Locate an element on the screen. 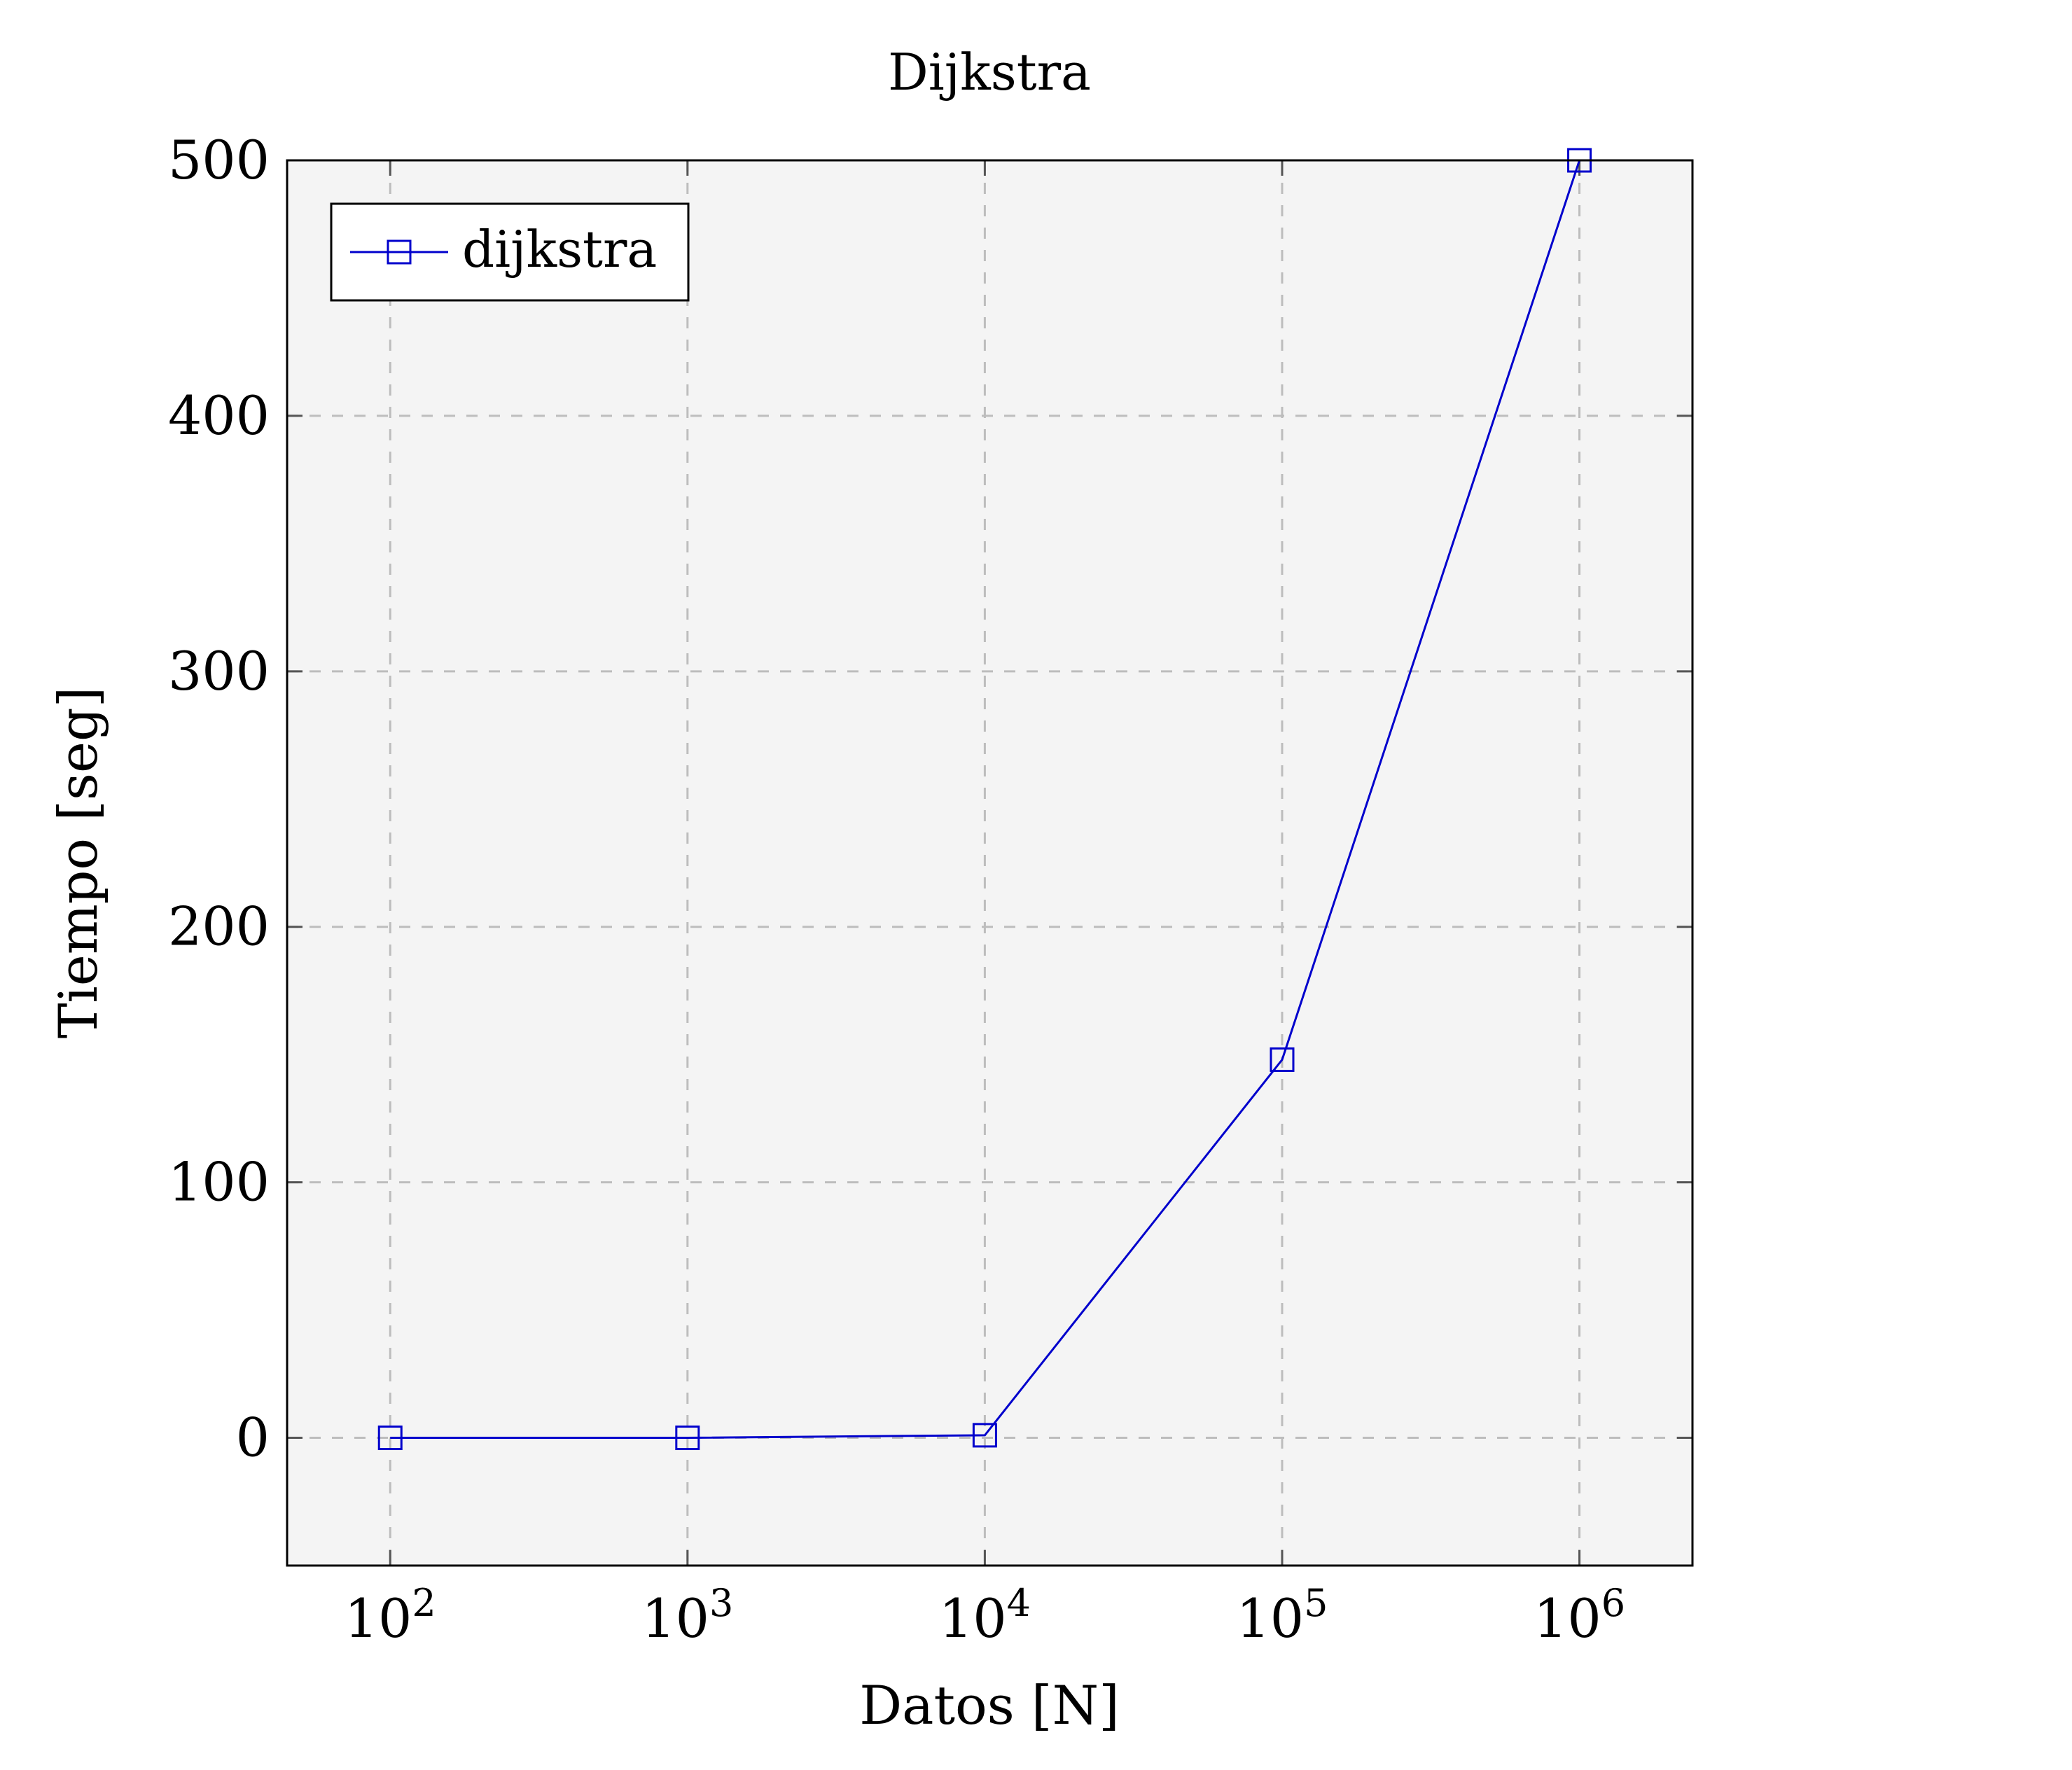 This screenshot has height=1770, width=2072. y-tick-label: 0 is located at coordinates (253, 1438).